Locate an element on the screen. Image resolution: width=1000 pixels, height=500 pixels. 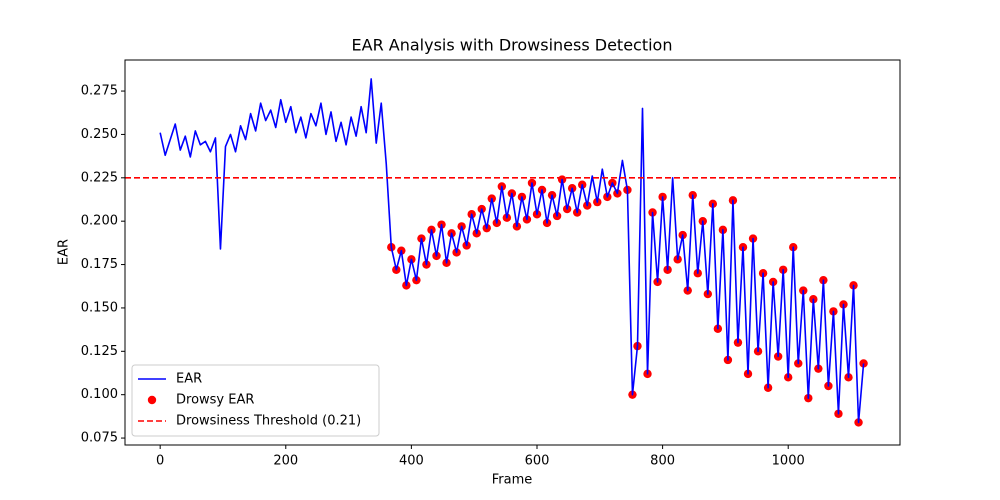
legend-marker is located at coordinates (152, 400).